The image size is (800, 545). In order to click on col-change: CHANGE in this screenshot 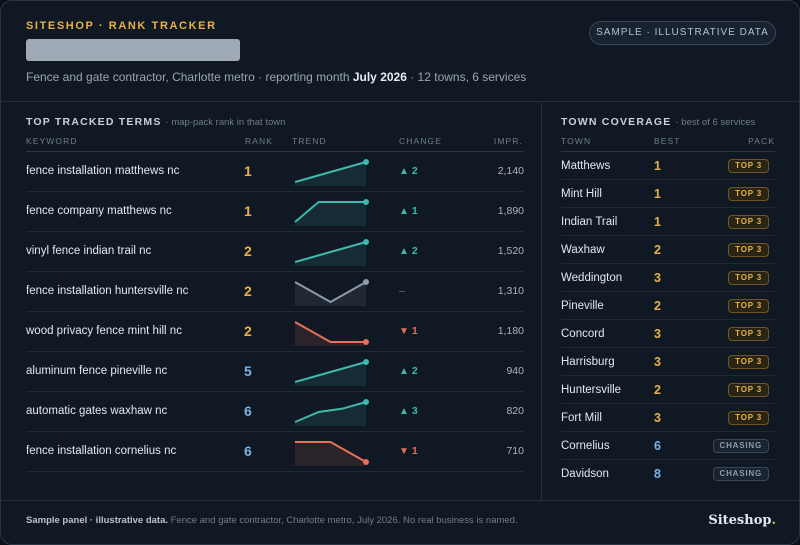, I will do `click(420, 141)`.